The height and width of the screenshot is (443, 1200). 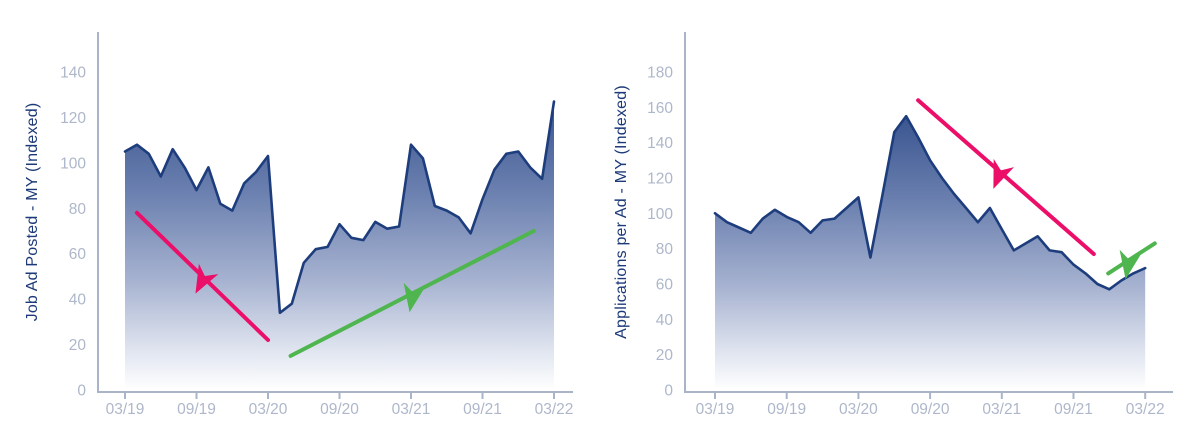 I want to click on y-axis-title: Applications per Ad - MY (Indexed), so click(x=621, y=212).